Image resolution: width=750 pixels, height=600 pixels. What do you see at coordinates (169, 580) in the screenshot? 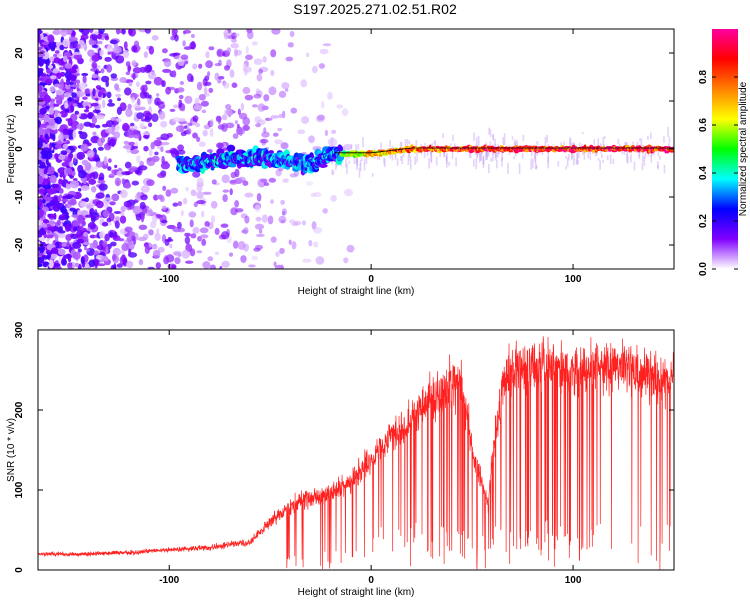
I see `snr-xtick-label: -100` at bounding box center [169, 580].